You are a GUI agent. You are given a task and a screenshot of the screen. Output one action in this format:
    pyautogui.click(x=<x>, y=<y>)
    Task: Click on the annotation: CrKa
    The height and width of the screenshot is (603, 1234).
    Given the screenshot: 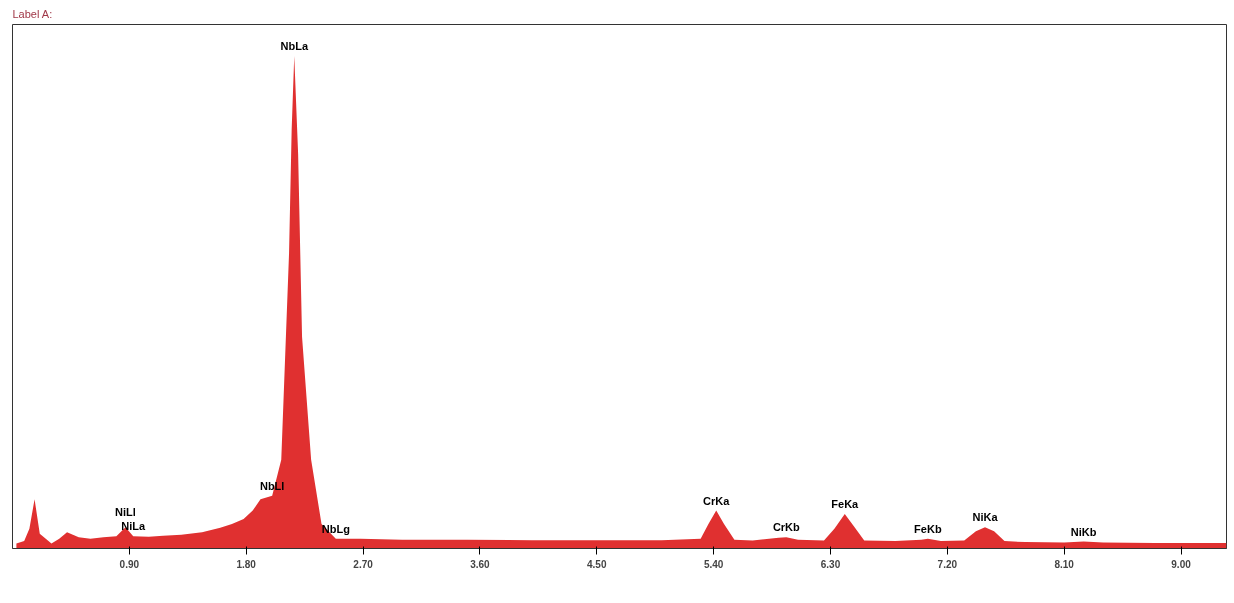 What is the action you would take?
    pyautogui.click(x=717, y=500)
    